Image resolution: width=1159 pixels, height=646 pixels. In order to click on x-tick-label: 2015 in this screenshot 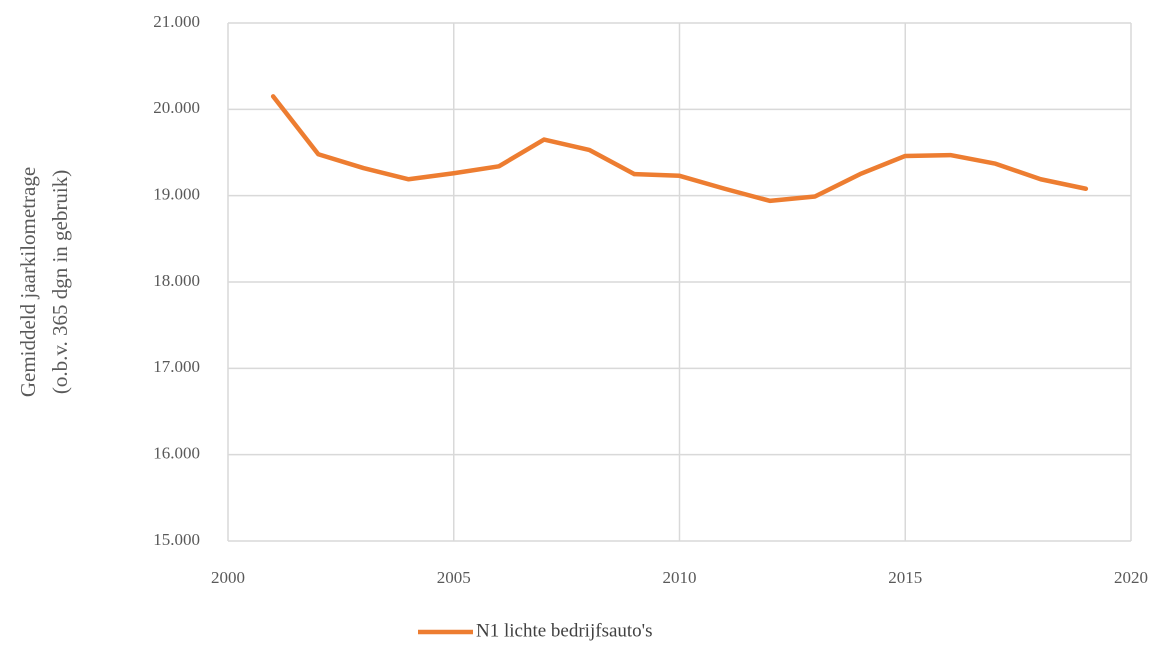, I will do `click(905, 577)`.